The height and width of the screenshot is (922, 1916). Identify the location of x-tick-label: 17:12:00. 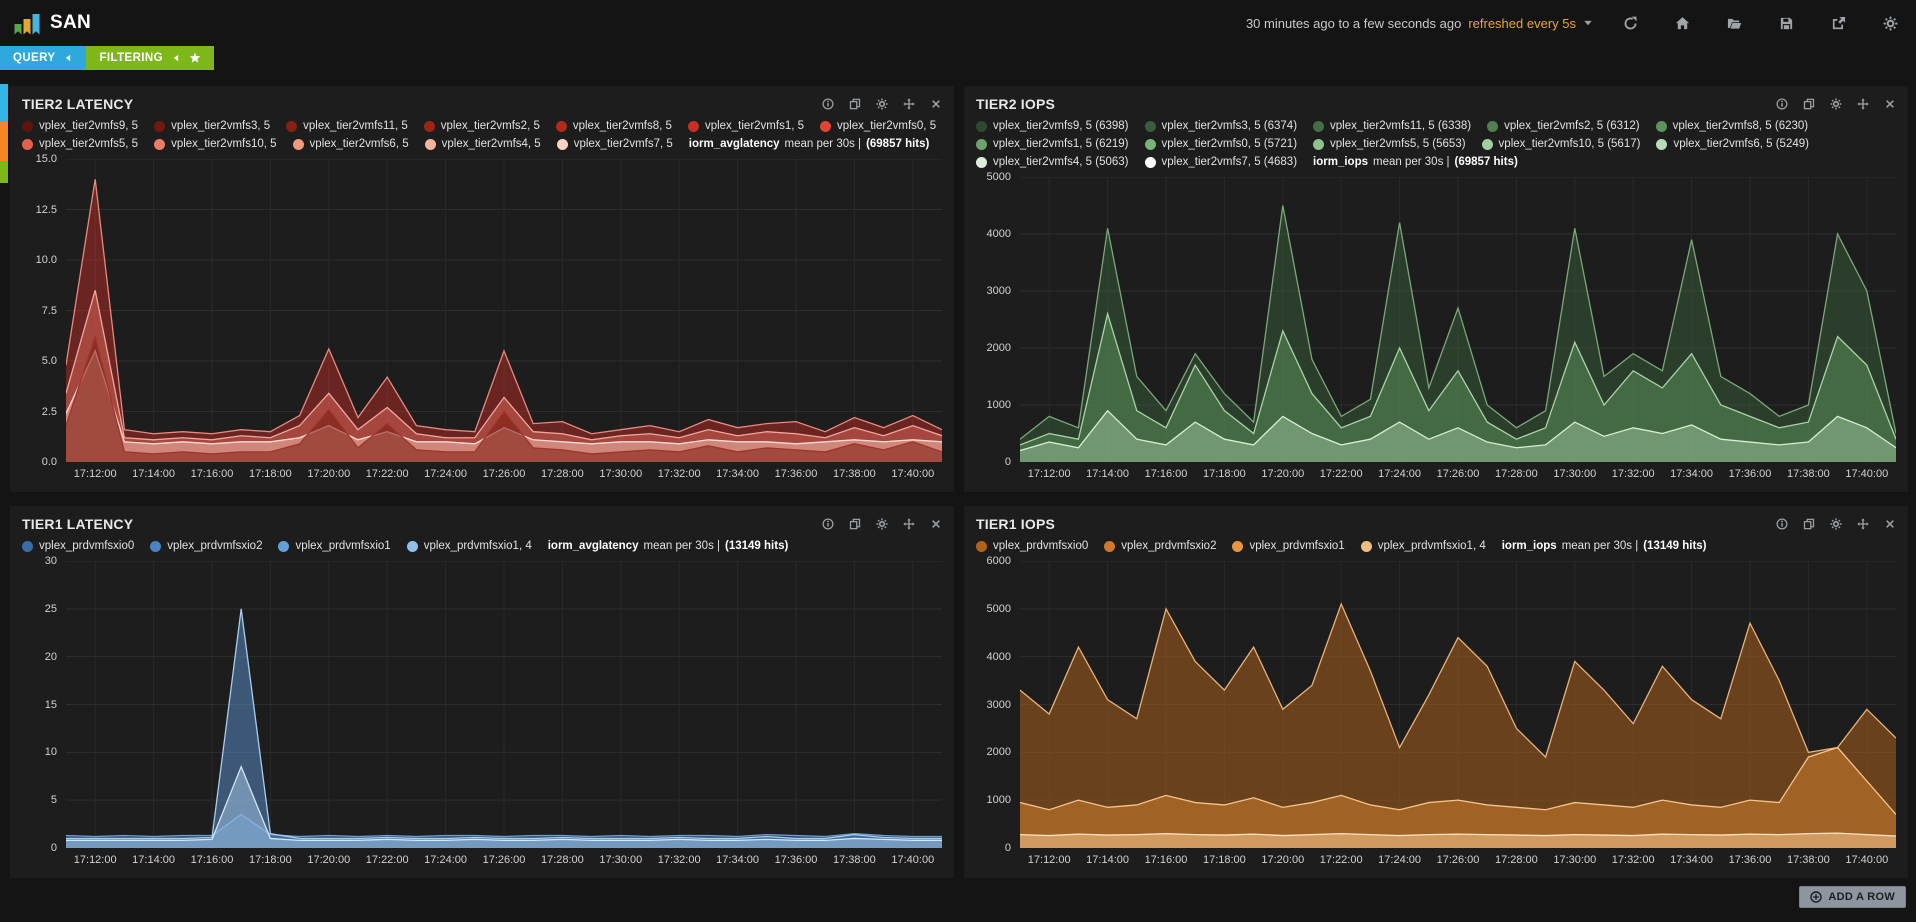
(1049, 860).